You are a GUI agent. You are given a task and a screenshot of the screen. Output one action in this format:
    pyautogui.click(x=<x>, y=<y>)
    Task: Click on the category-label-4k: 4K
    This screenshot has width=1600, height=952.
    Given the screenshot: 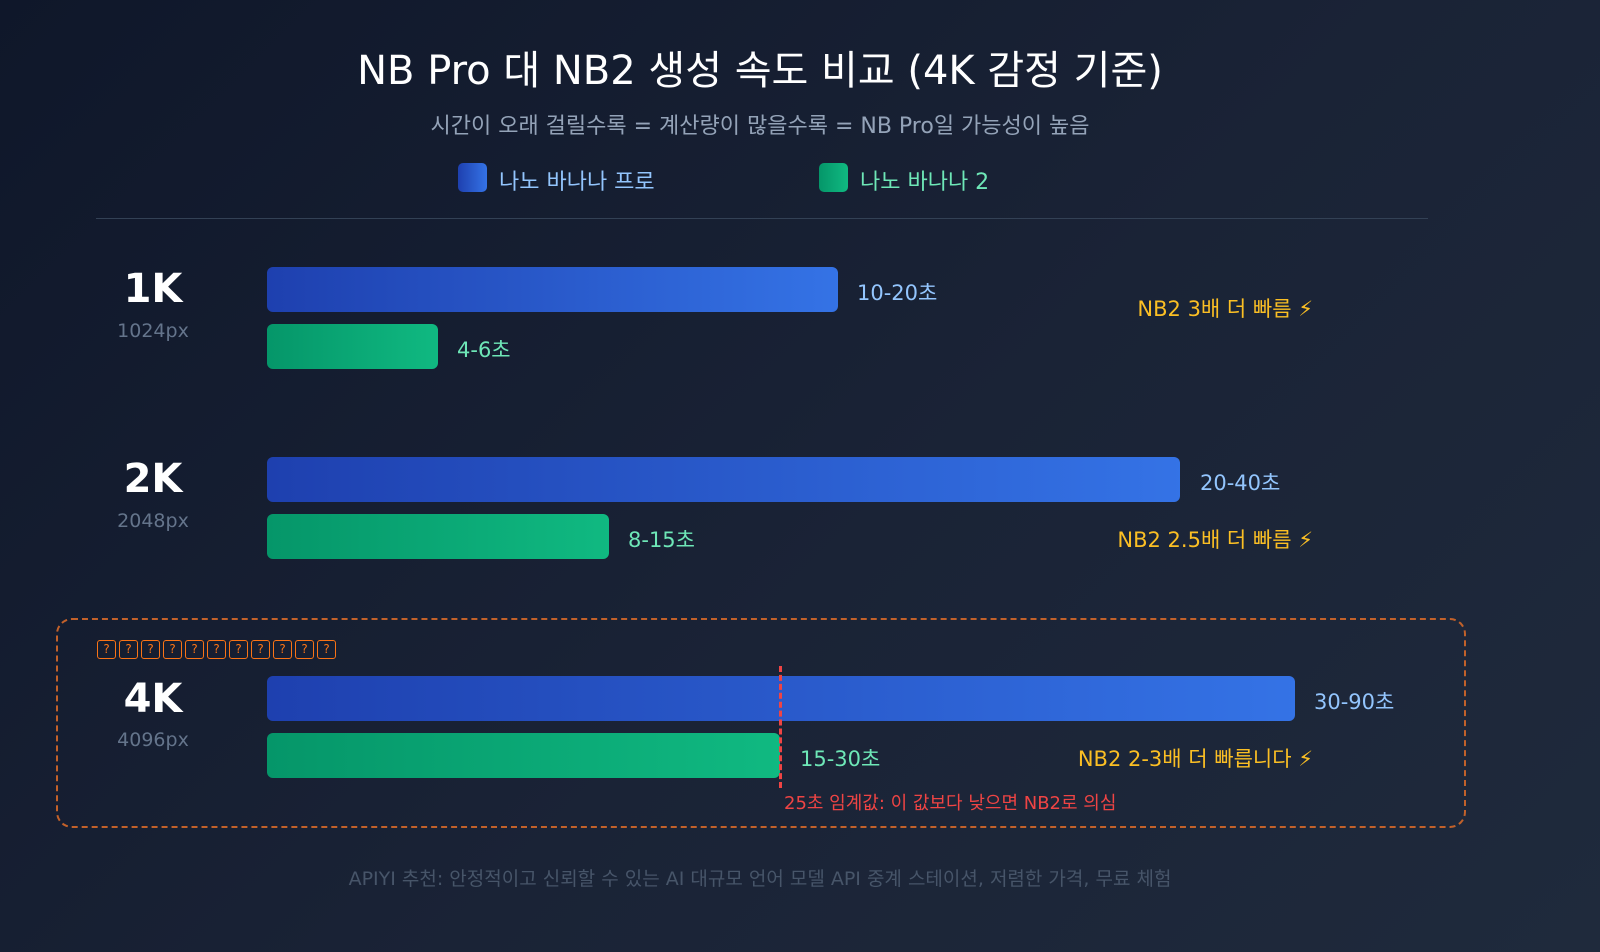 What is the action you would take?
    pyautogui.click(x=153, y=699)
    